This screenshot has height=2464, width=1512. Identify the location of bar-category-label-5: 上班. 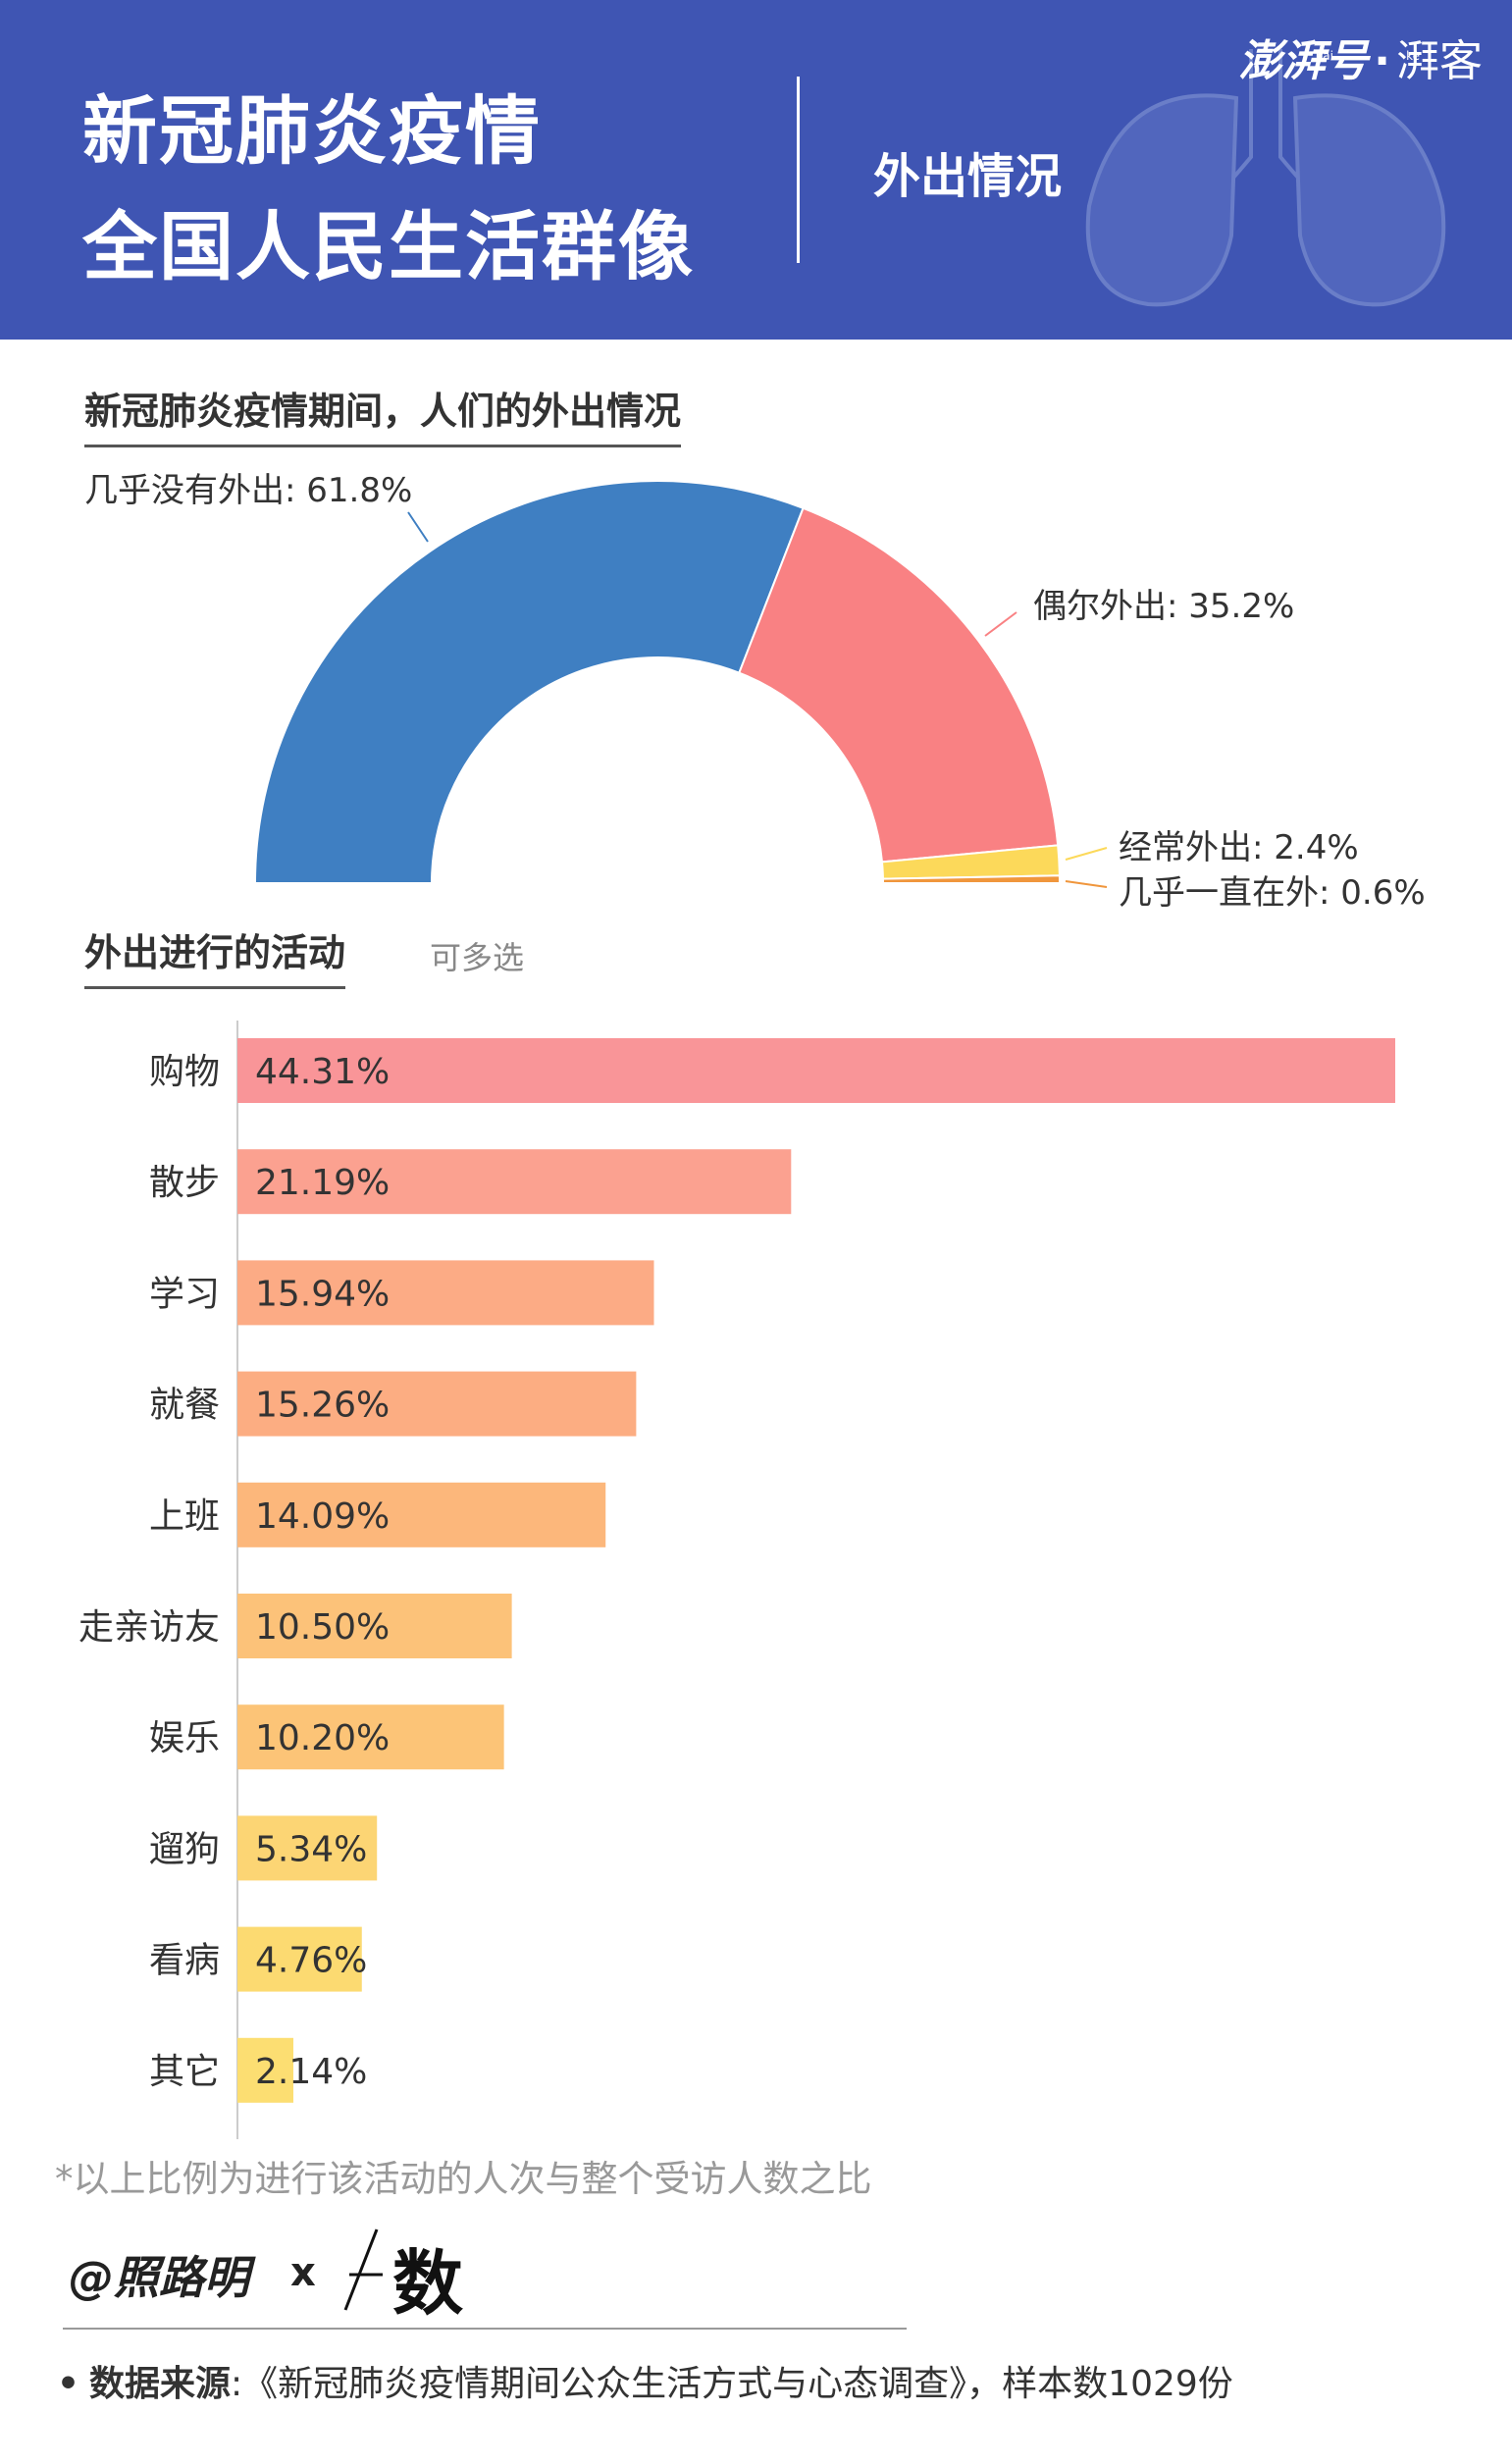
(184, 1516).